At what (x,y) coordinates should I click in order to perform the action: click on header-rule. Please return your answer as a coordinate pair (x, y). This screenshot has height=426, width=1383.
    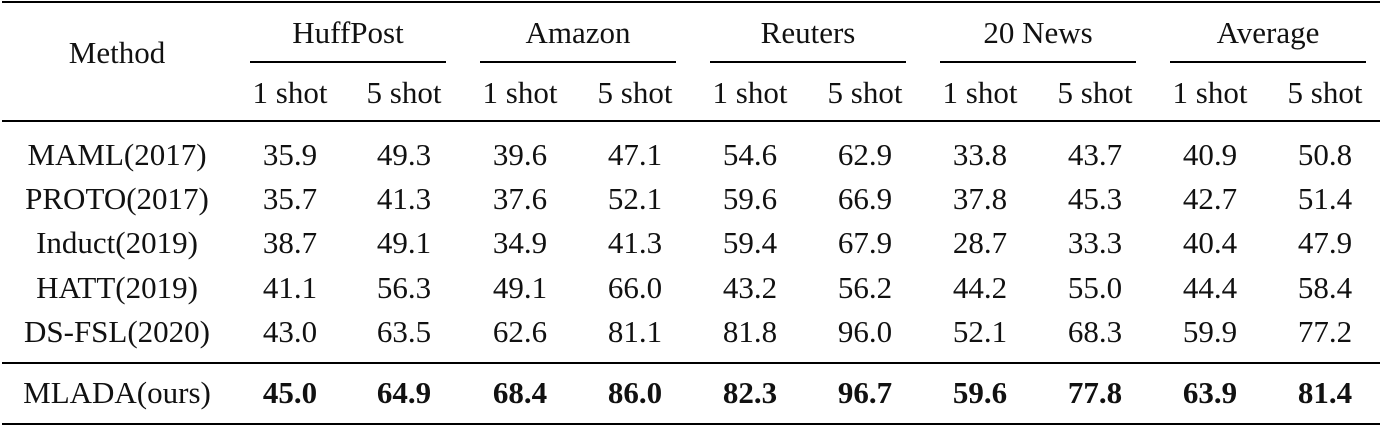
    Looking at the image, I should click on (691, 121).